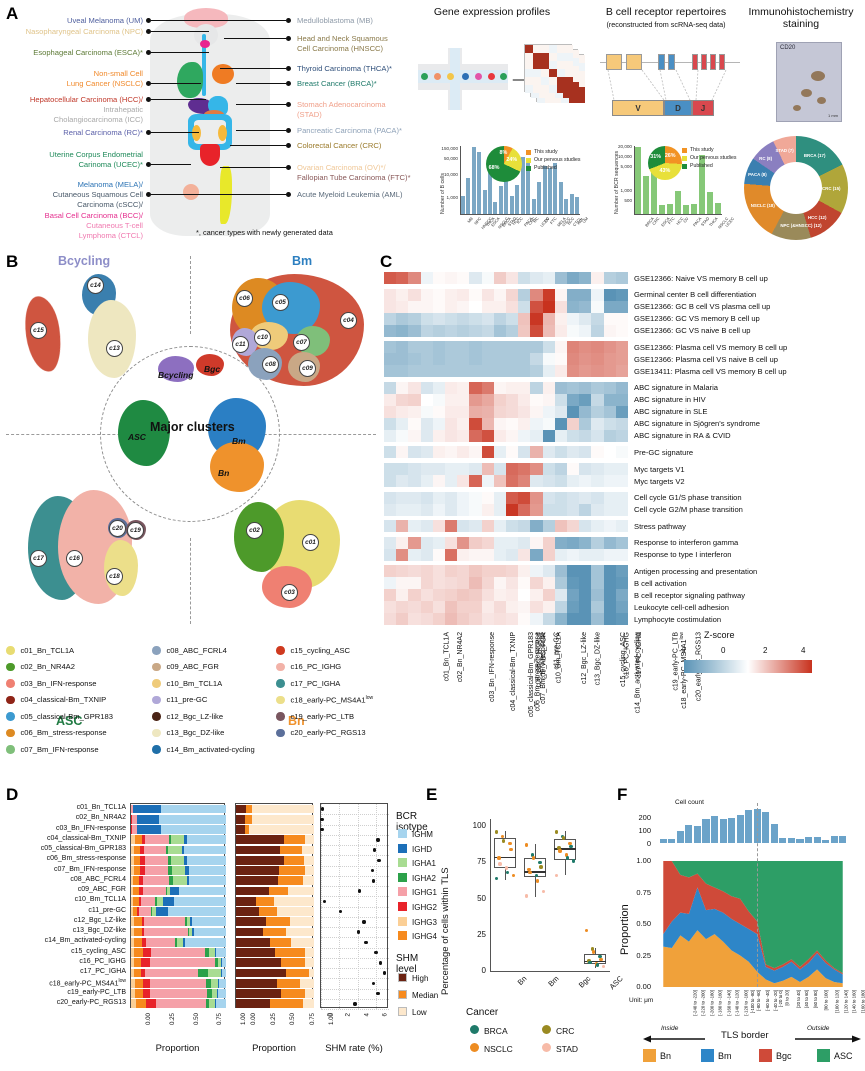  Describe the element at coordinates (425, 995) in the screenshot. I see `shm-legend-label: Median` at that location.